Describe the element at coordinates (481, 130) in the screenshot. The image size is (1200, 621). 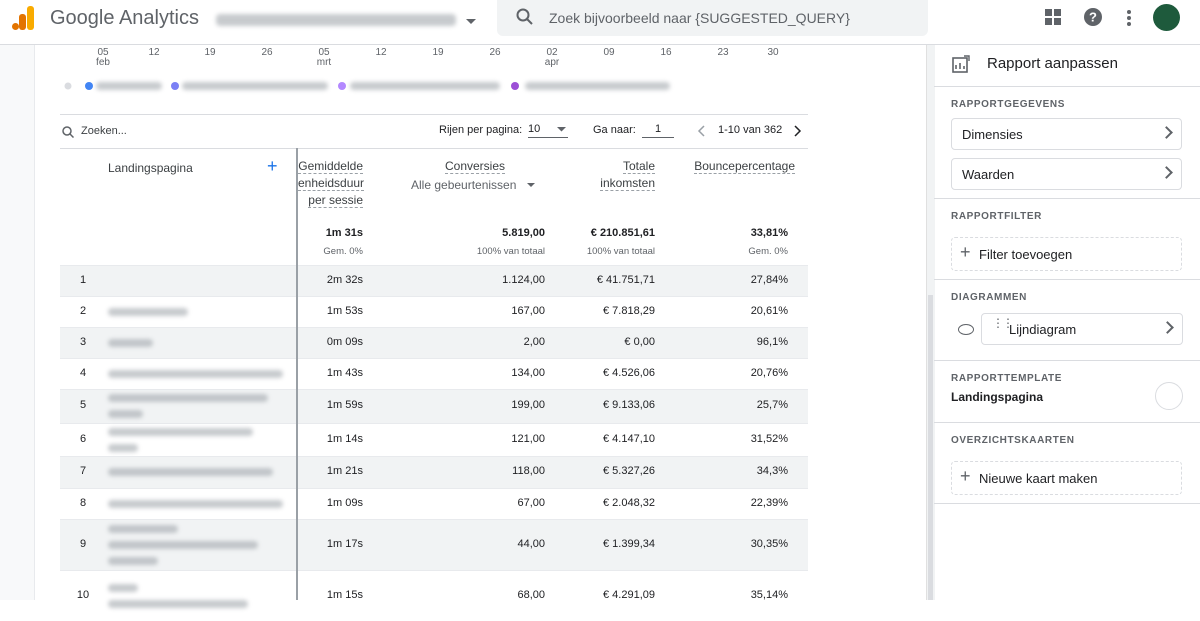
I see `rows-label: Rijen per pagina:` at that location.